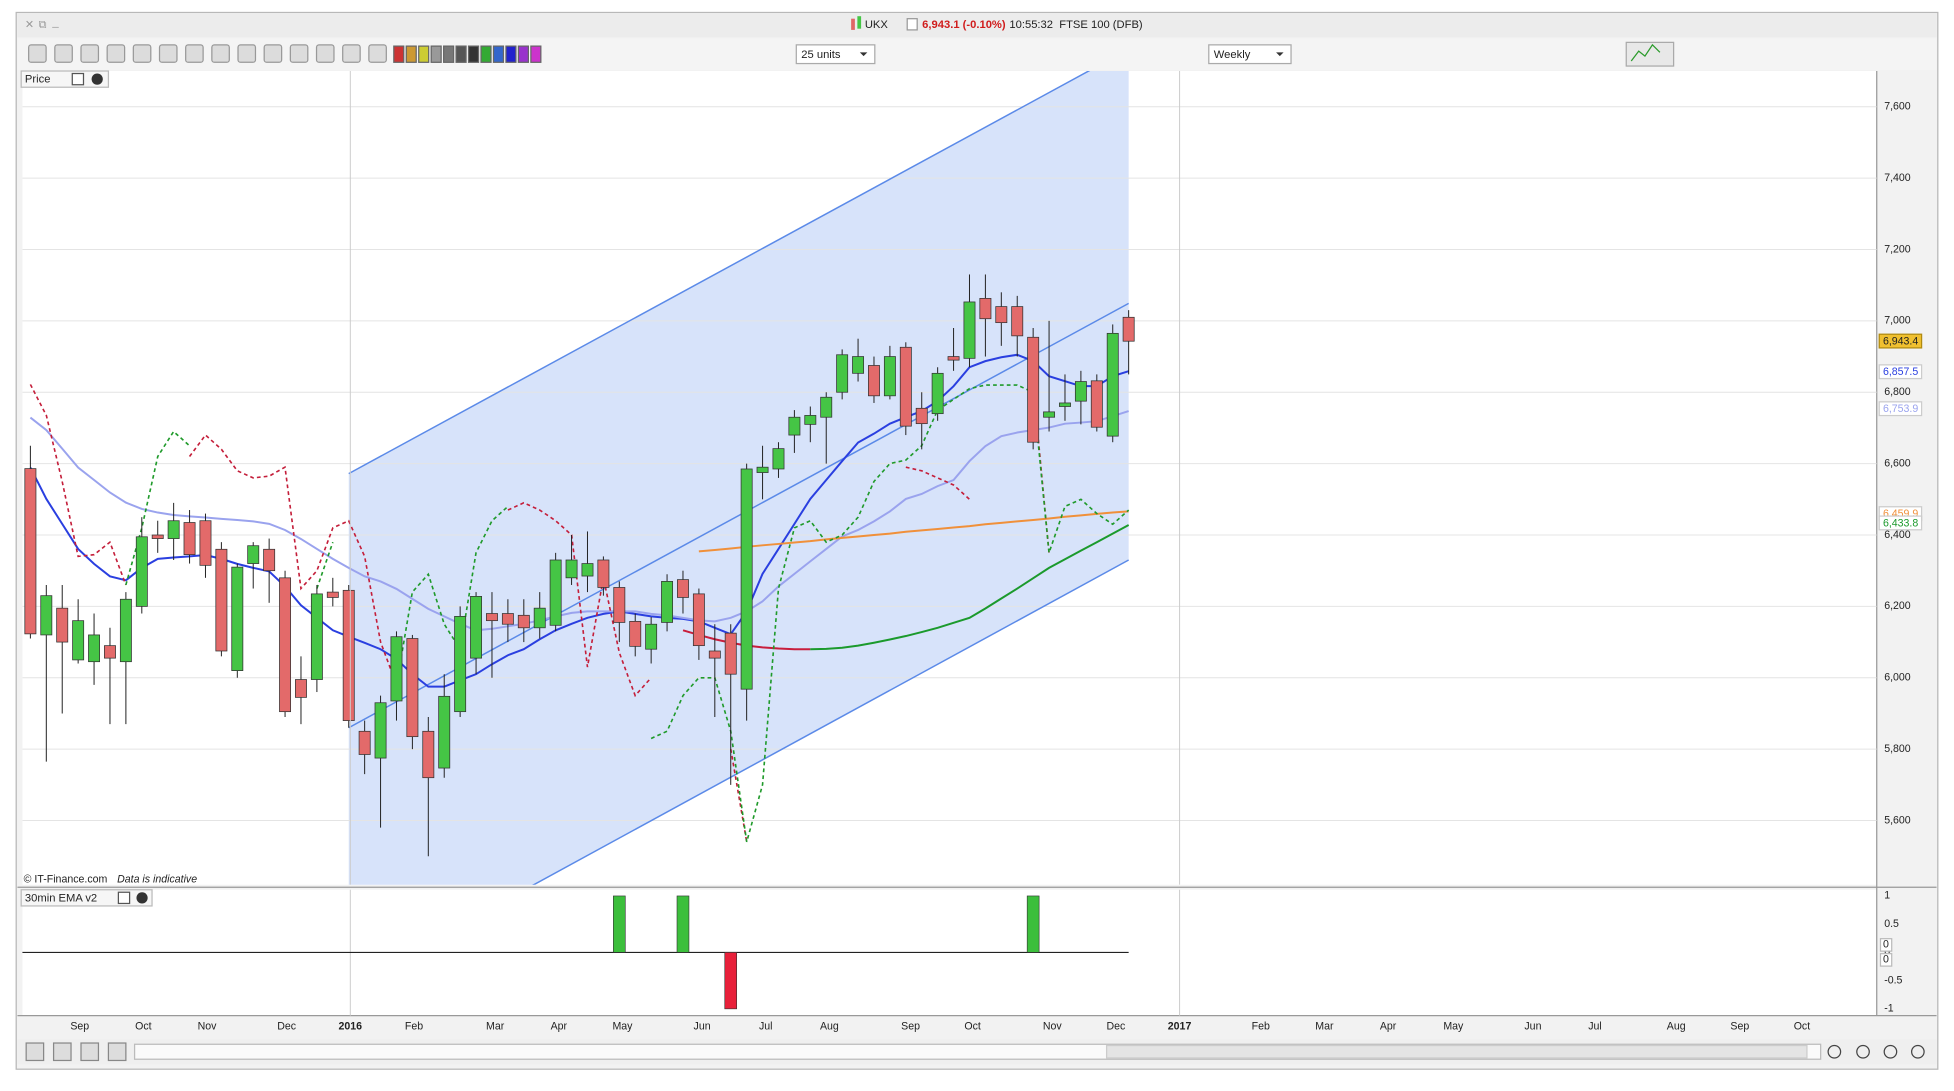  I want to click on x-tick-label: Aug, so click(829, 1027).